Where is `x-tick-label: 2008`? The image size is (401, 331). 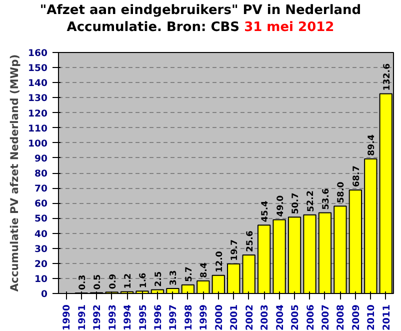
x-tick-label: 2008 is located at coordinates (341, 317).